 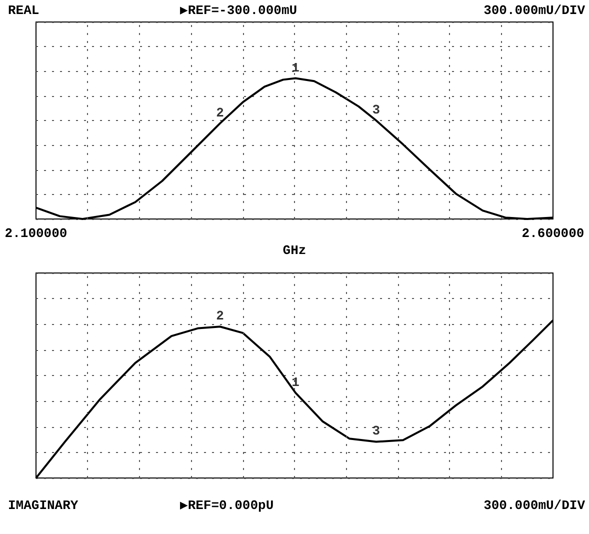 What do you see at coordinates (43, 505) in the screenshot?
I see `text: IMAGINARY` at bounding box center [43, 505].